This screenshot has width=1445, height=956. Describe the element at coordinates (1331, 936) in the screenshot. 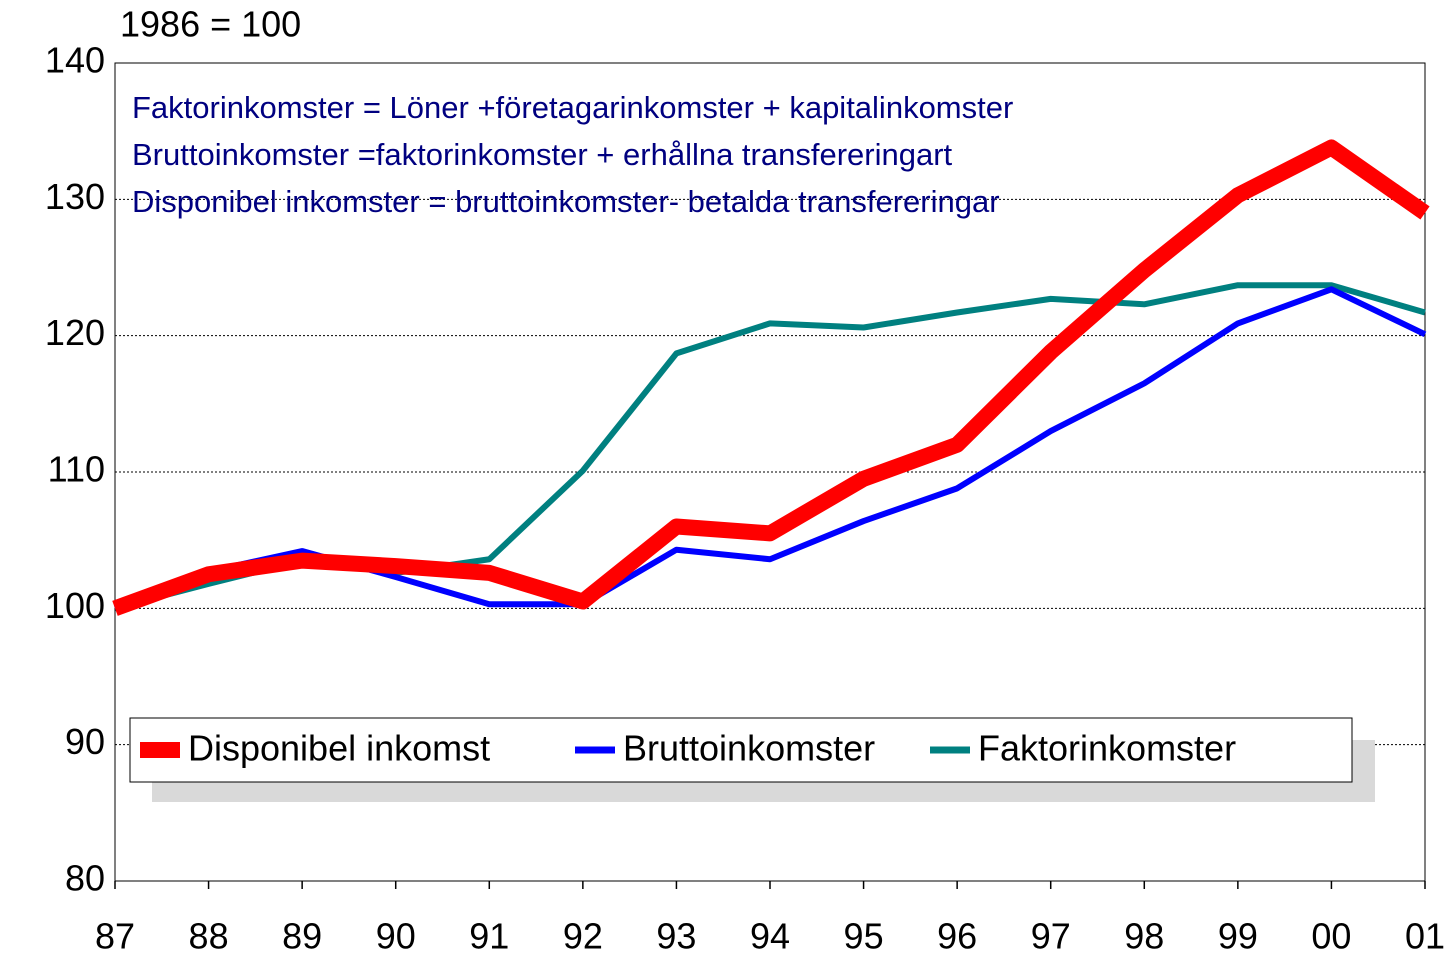

I see `x-tick-label: 00` at that location.